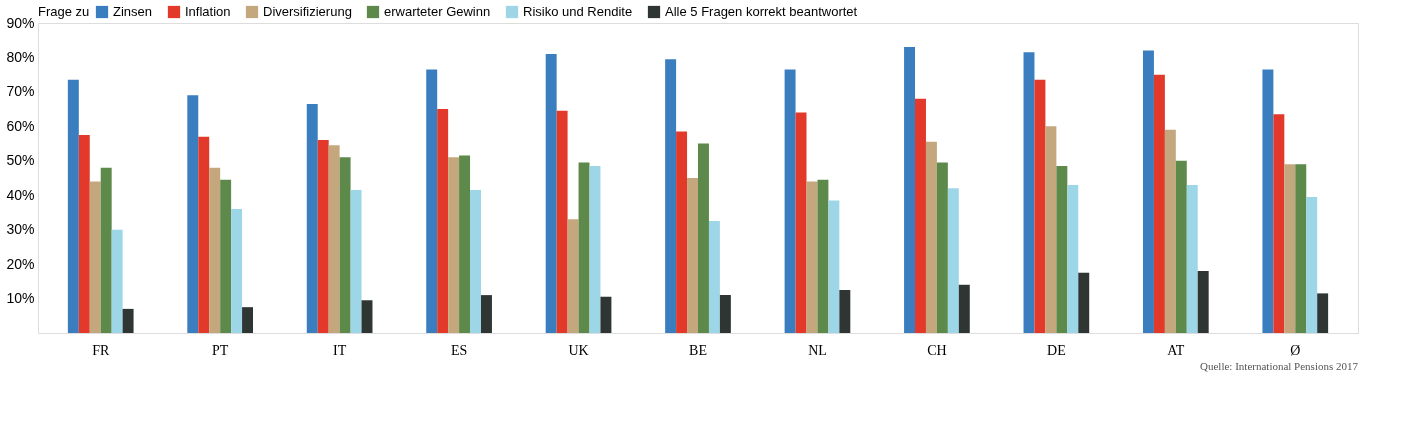 The width and height of the screenshot is (1419, 425). Describe the element at coordinates (1279, 366) in the screenshot. I see `source-note: Quelle: International Pensions 2017` at that location.